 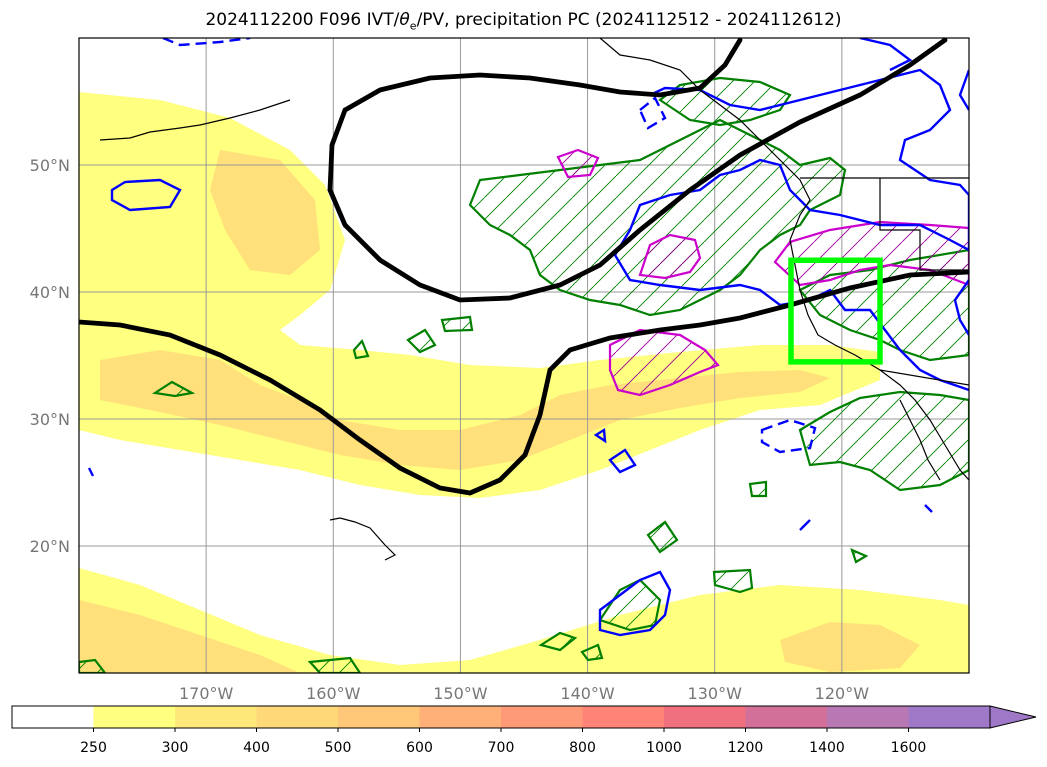 What do you see at coordinates (524, 620) in the screenshot?
I see `ivt-band-south` at bounding box center [524, 620].